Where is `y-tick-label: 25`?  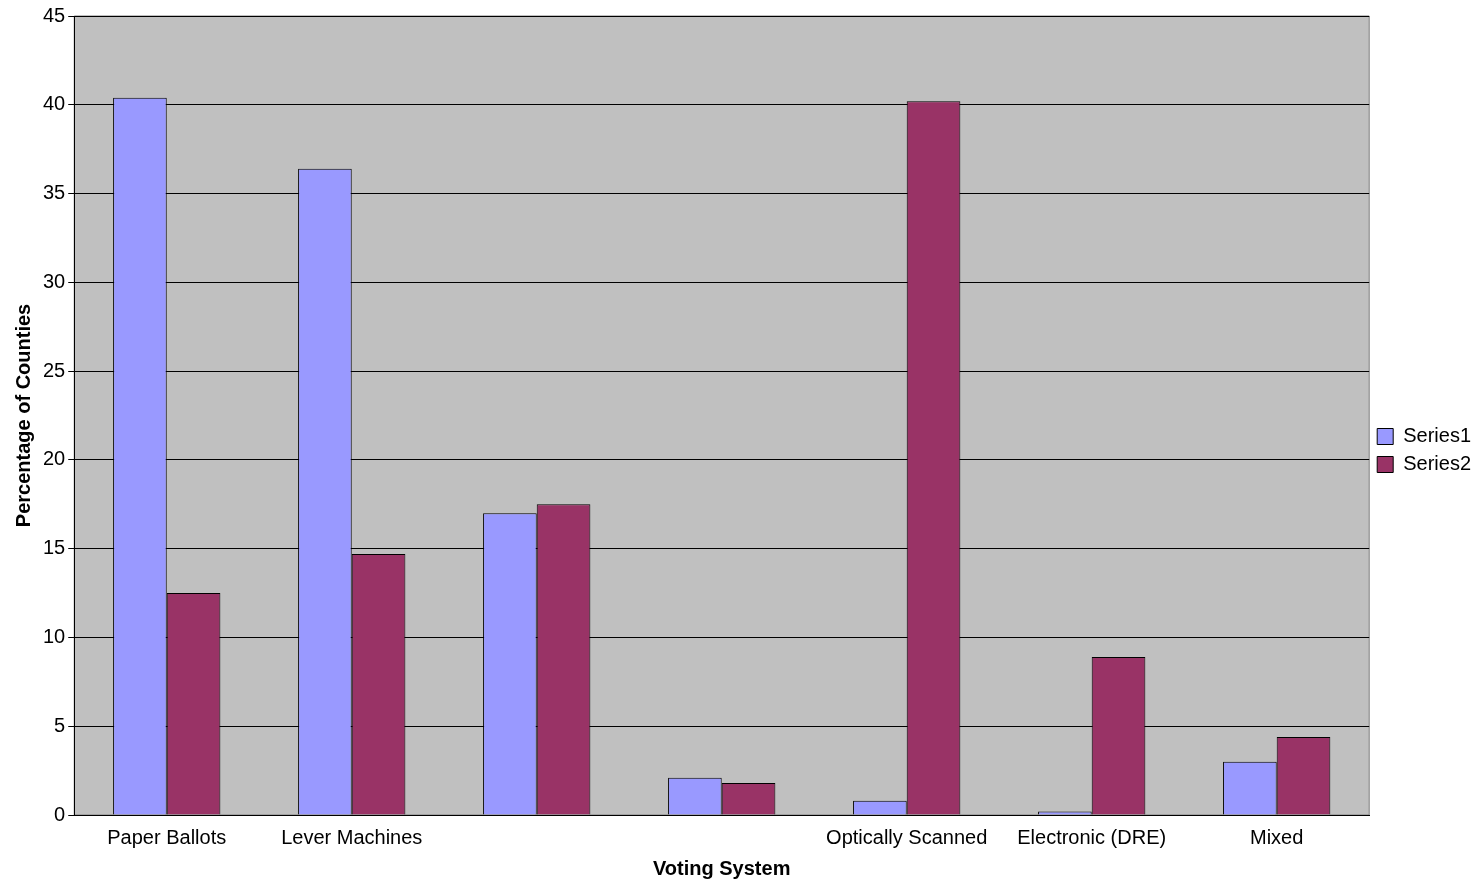
y-tick-label: 25 is located at coordinates (54, 369).